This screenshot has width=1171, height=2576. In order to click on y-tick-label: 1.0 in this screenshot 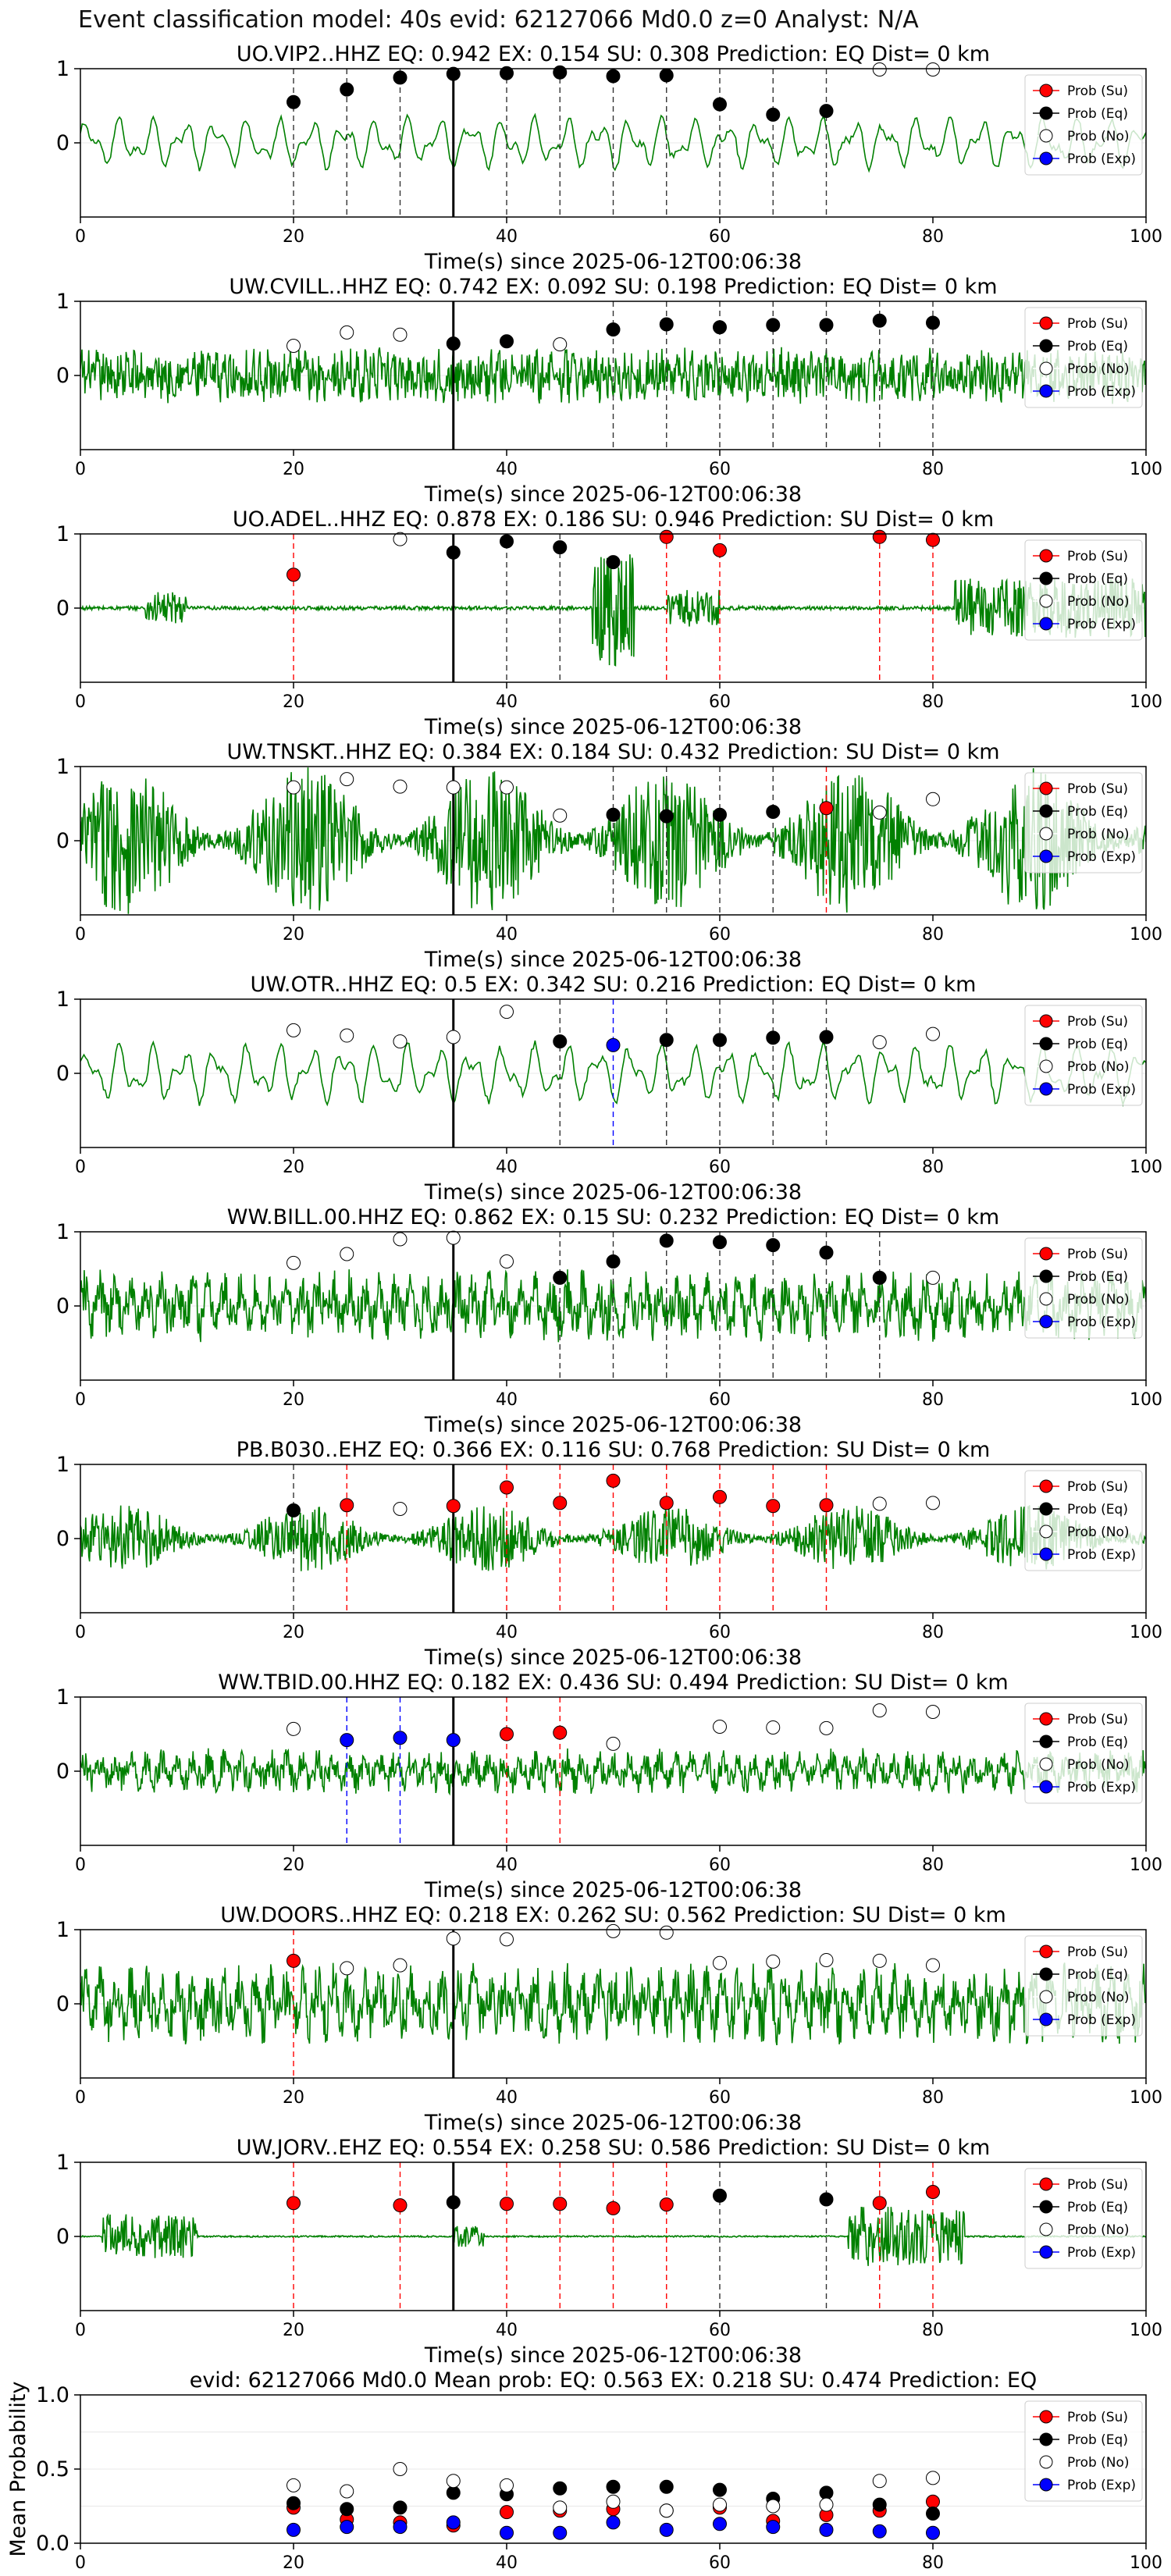, I will do `click(52, 2395)`.